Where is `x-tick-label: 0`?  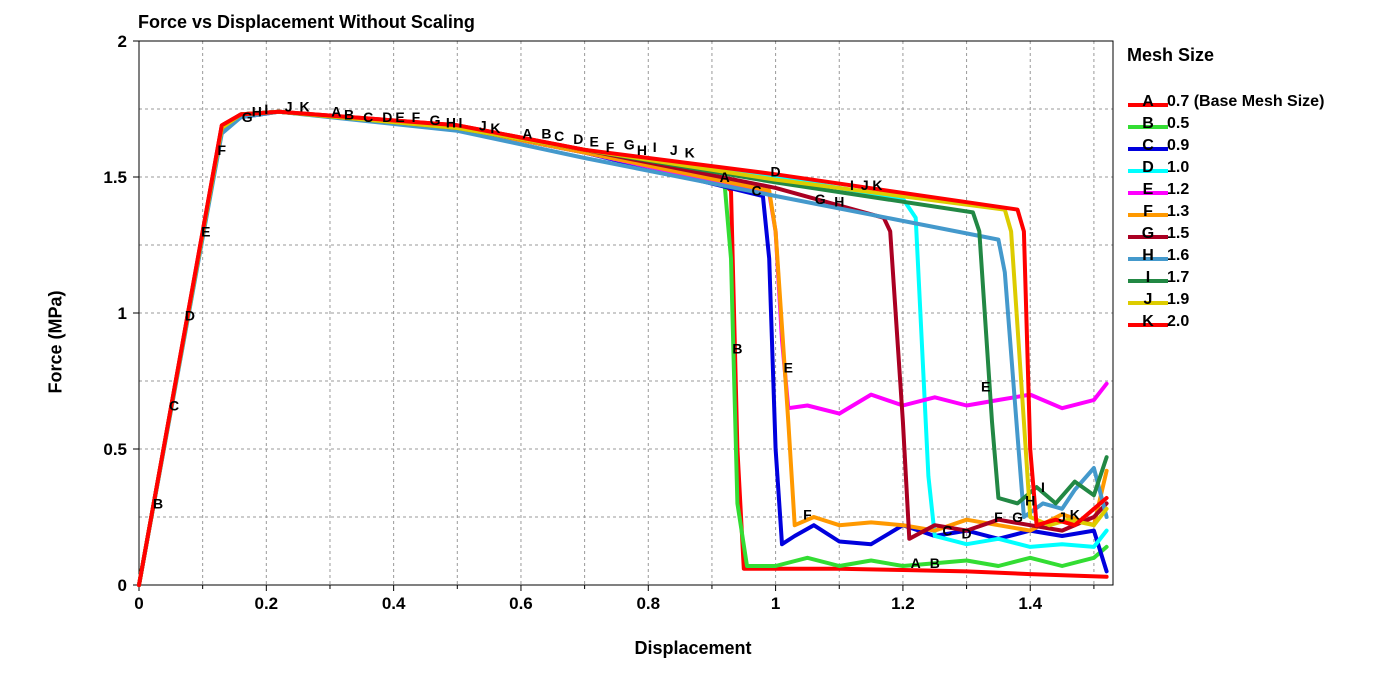 x-tick-label: 0 is located at coordinates (138, 603).